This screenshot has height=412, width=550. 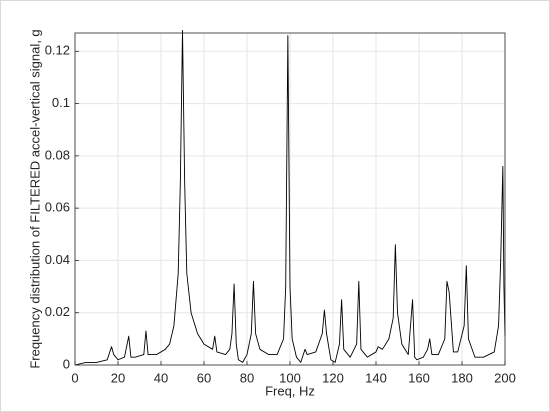 I want to click on x-tick-label: 0, so click(x=74, y=377).